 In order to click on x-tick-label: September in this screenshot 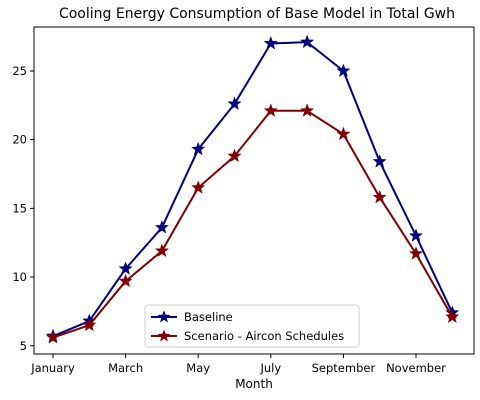, I will do `click(344, 368)`.